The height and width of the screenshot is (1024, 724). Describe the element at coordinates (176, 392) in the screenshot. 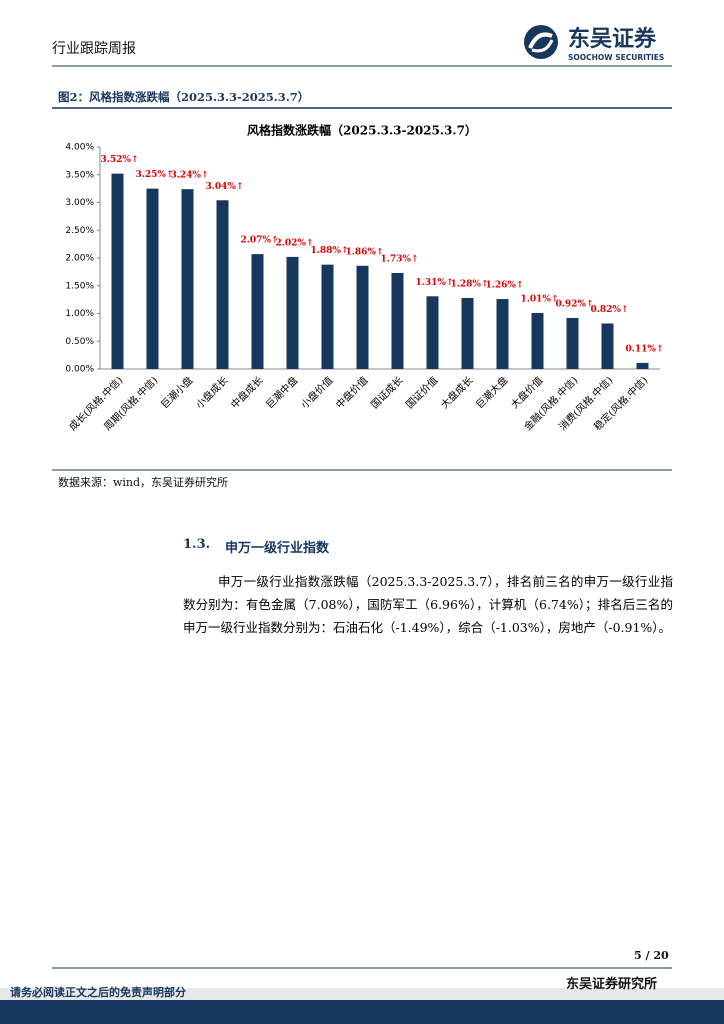

I see `x-tick-label: 巨潮小盘` at that location.